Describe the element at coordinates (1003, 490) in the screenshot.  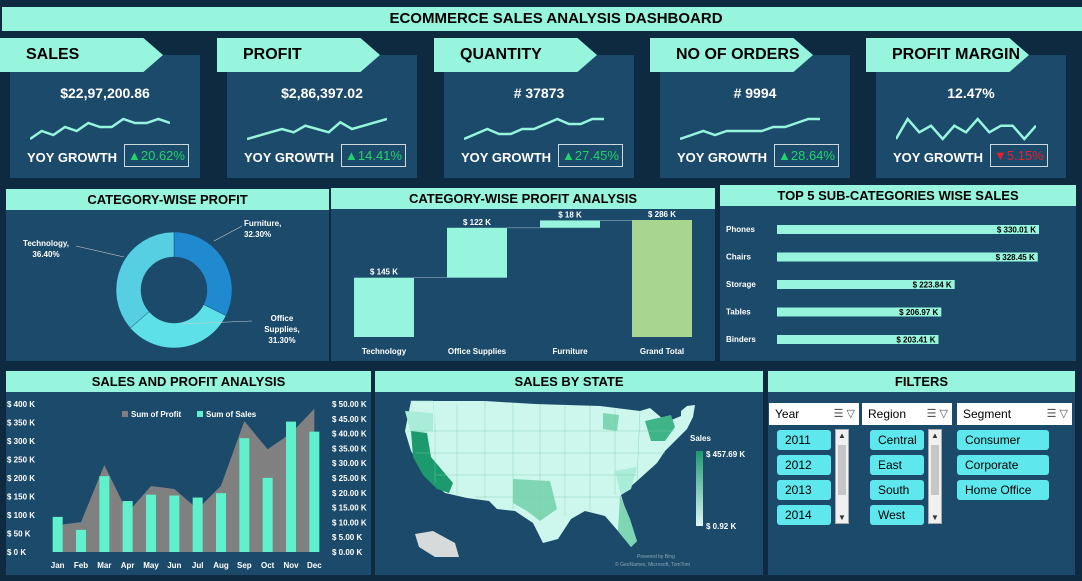
I see `slicer-item: Home Office` at that location.